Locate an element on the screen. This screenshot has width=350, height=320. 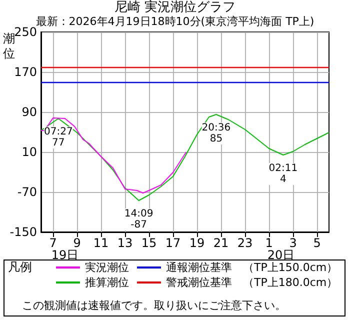
x-tick-label: 5 is located at coordinates (317, 243).